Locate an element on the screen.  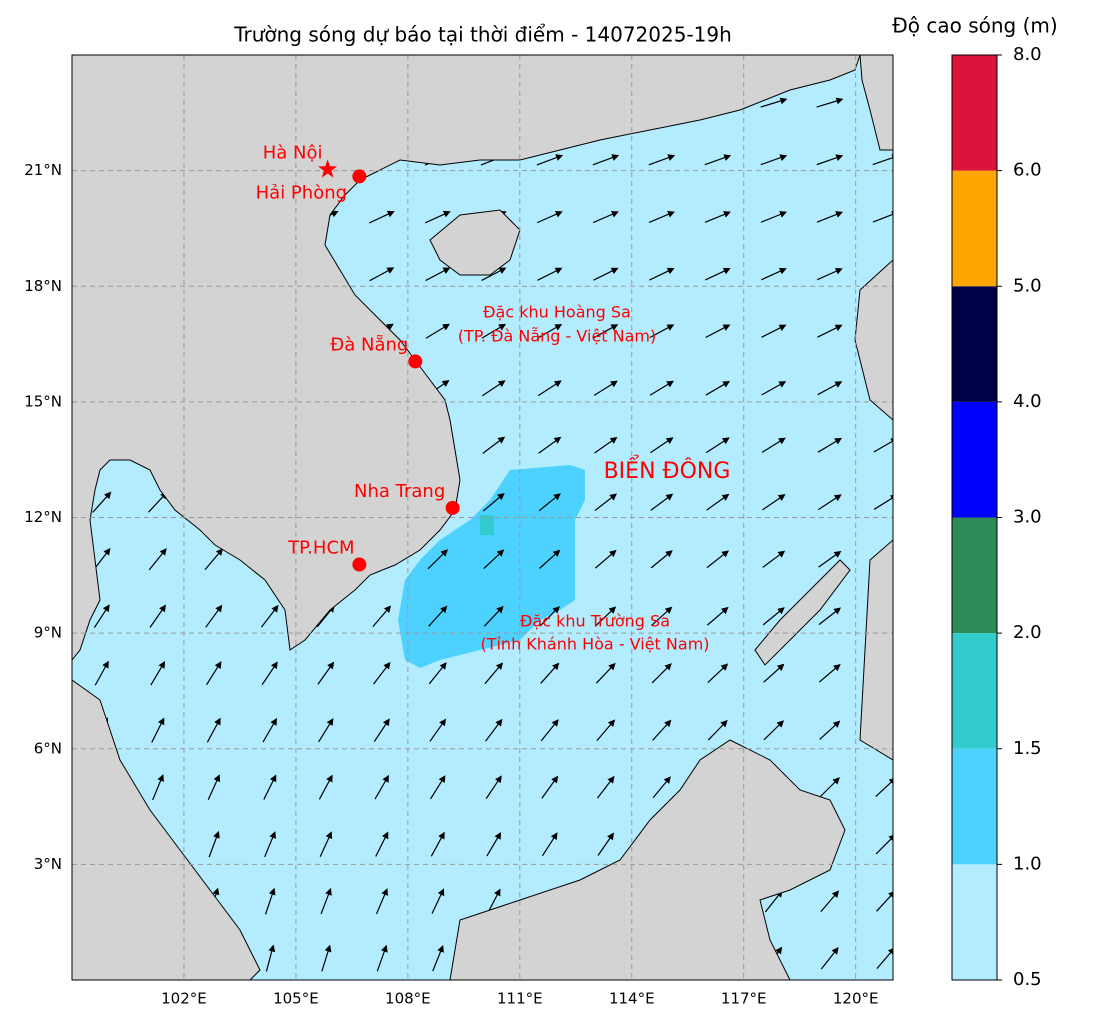
colorbar-tick-label: 3.0 is located at coordinates (1027, 517).